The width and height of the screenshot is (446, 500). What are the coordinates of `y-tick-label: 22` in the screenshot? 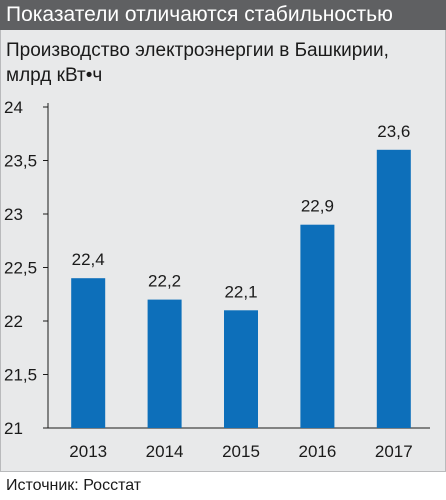 It's located at (13, 321).